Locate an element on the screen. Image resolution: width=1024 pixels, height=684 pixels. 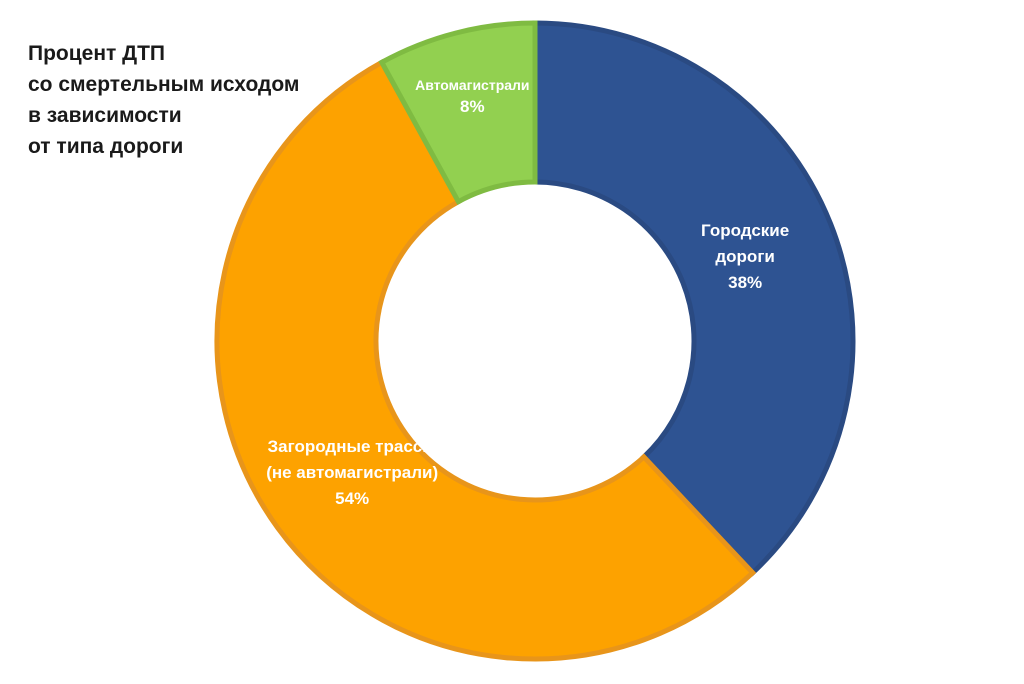
chart-title-line: в зависимости is located at coordinates (105, 115).